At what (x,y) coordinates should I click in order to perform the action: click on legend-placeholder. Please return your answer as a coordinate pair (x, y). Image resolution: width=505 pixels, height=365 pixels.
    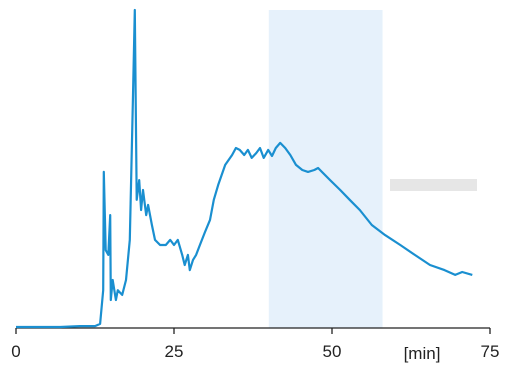
    Looking at the image, I should click on (433, 185).